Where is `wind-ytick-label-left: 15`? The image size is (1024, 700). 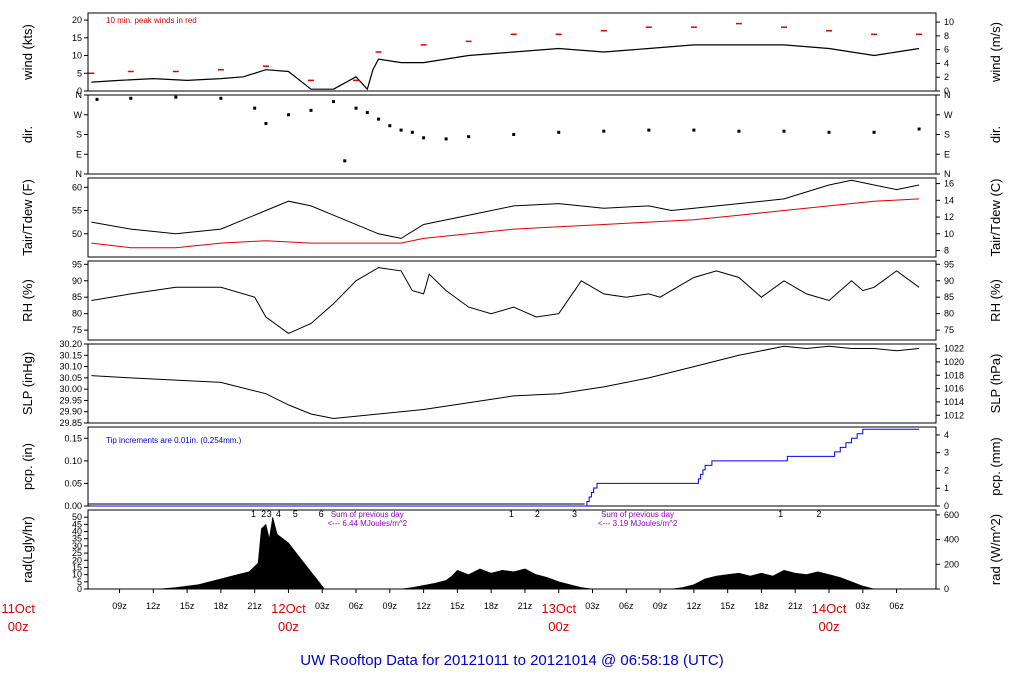
wind-ytick-label-left: 15 is located at coordinates (77, 38).